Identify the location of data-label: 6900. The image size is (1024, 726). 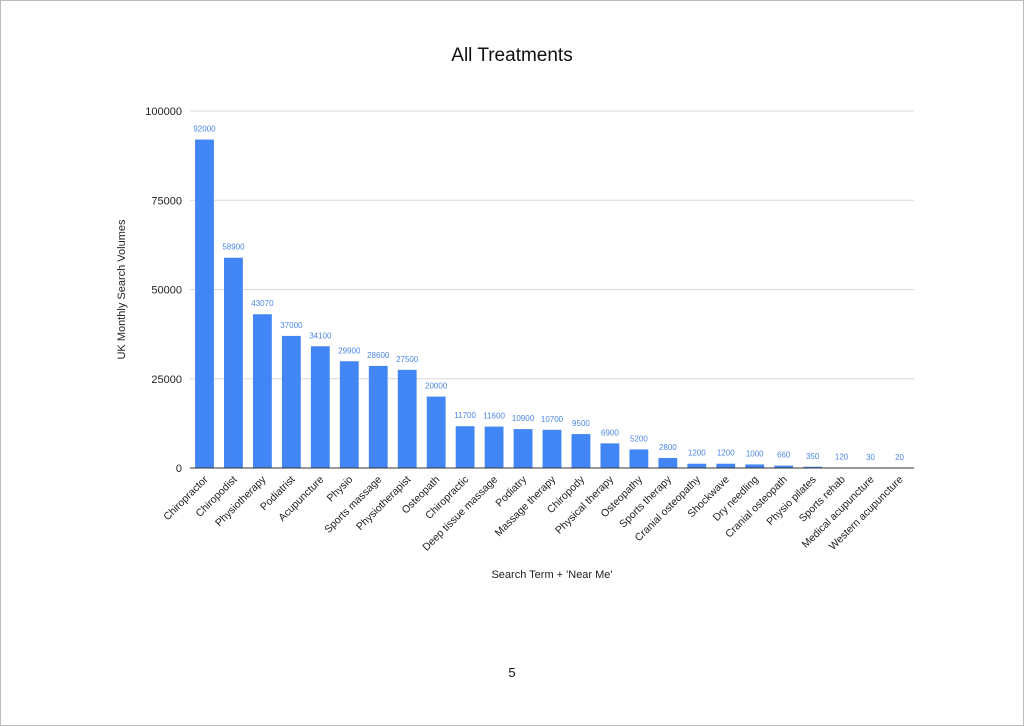
(610, 432).